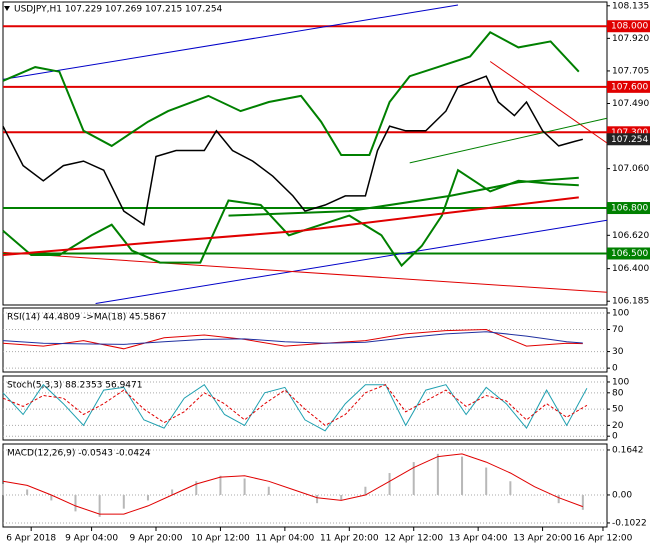 This screenshot has height=550, width=650. Describe the element at coordinates (478, 539) in the screenshot. I see `x-tick-label: 13 Apr 04:00` at that location.